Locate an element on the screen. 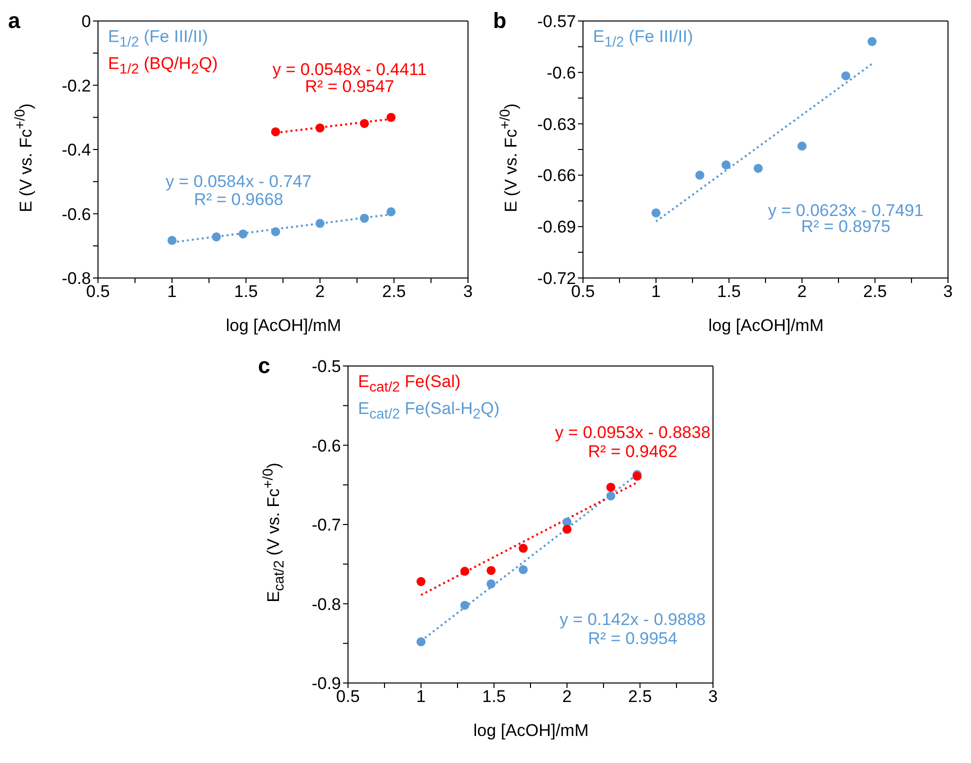 The height and width of the screenshot is (763, 971). text: E$_{cat/2}$ Fe(Sal) is located at coordinates (410, 384).